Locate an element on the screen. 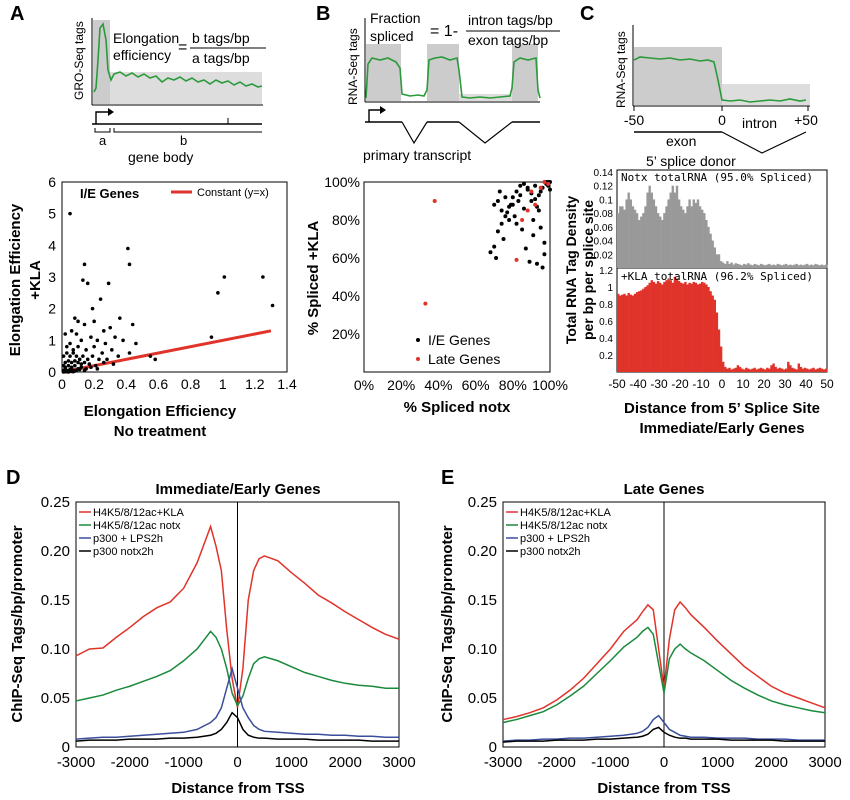 The height and width of the screenshot is (800, 850). c-xtick-label: 0 is located at coordinates (722, 384).